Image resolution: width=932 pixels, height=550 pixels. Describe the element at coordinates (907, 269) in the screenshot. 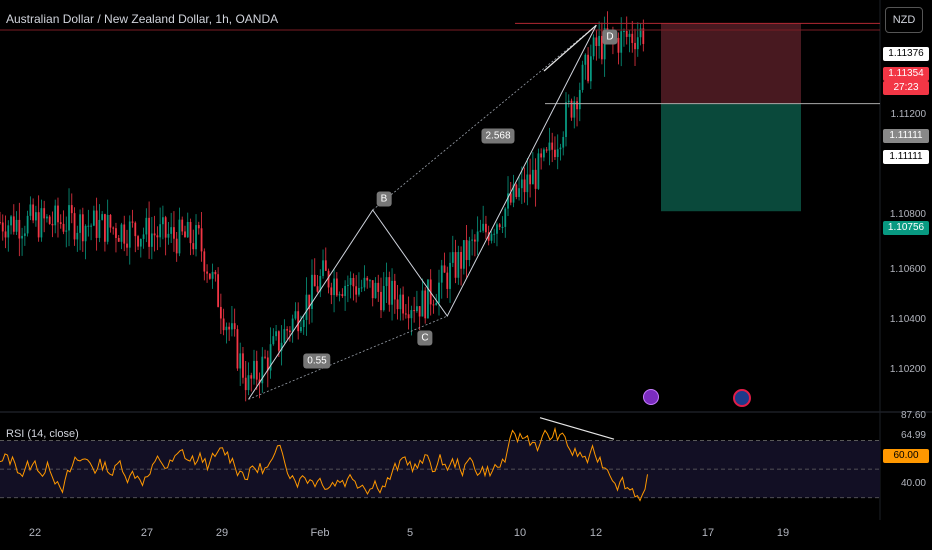

I see `price-tick: 1.10600` at that location.